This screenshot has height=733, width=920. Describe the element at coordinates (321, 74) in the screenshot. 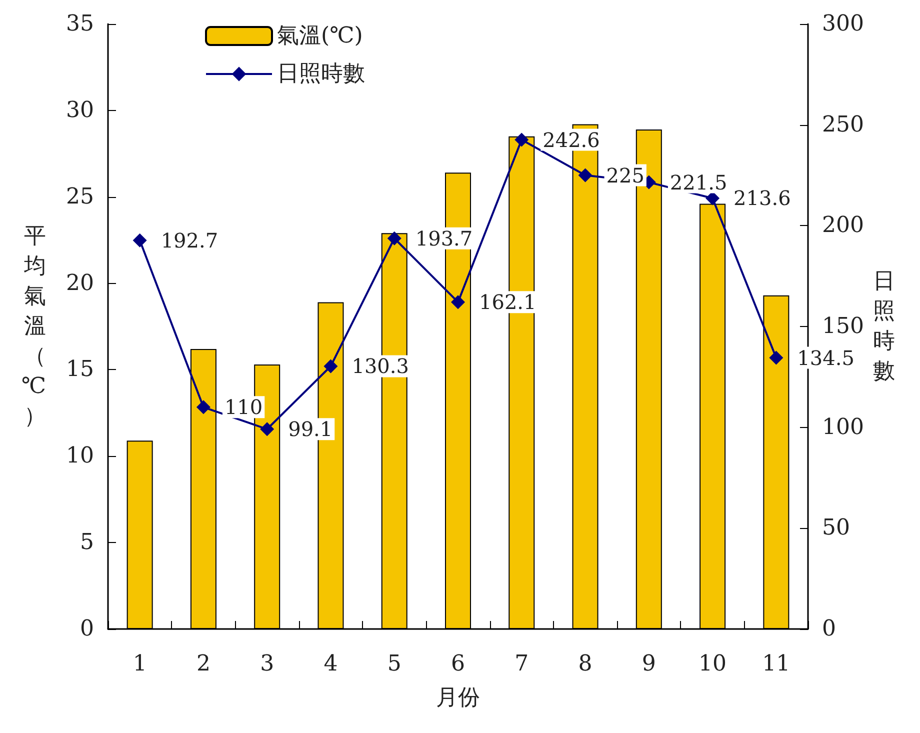

I see `legend-label: 日照時數` at that location.